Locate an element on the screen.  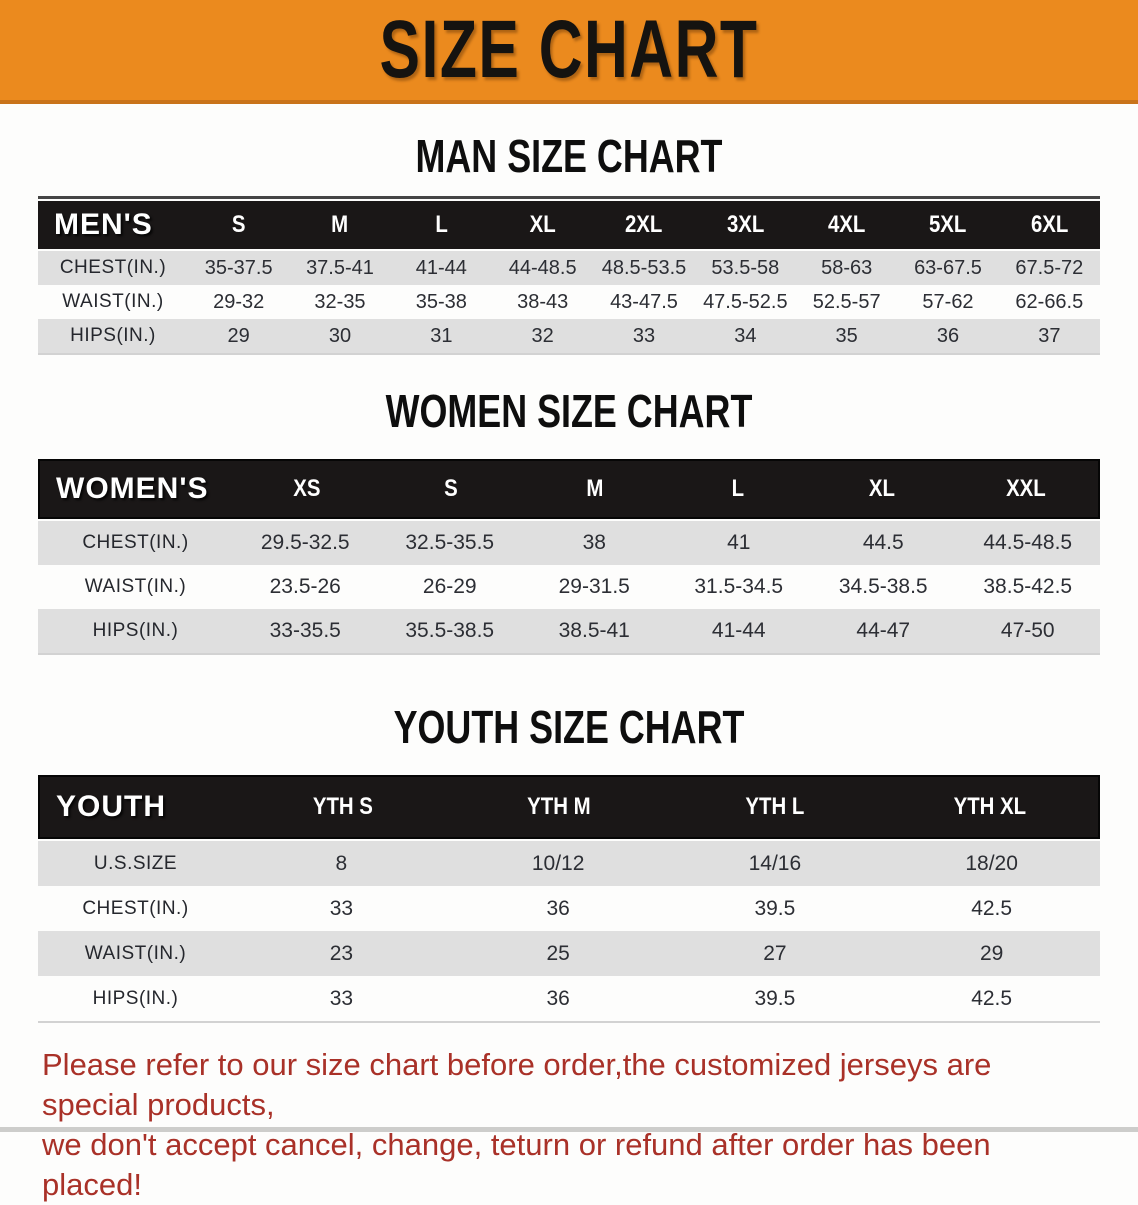
size-value: 18/20 is located at coordinates (991, 863).